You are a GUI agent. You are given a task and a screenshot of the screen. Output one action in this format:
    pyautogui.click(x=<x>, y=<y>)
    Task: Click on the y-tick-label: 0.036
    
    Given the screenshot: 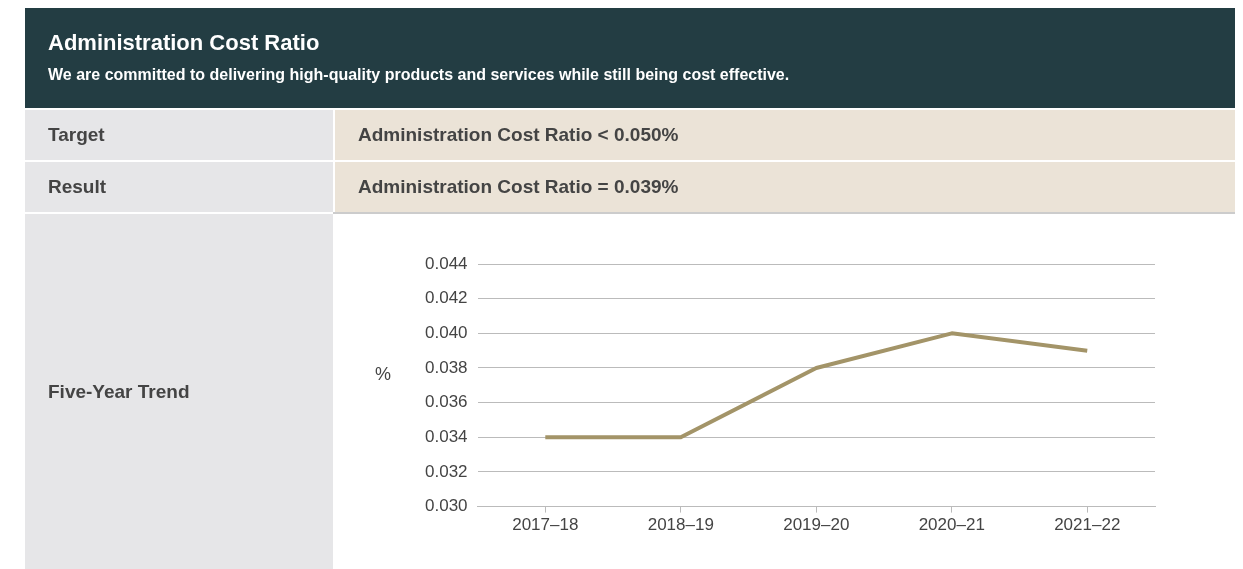 What is the action you would take?
    pyautogui.click(x=446, y=402)
    